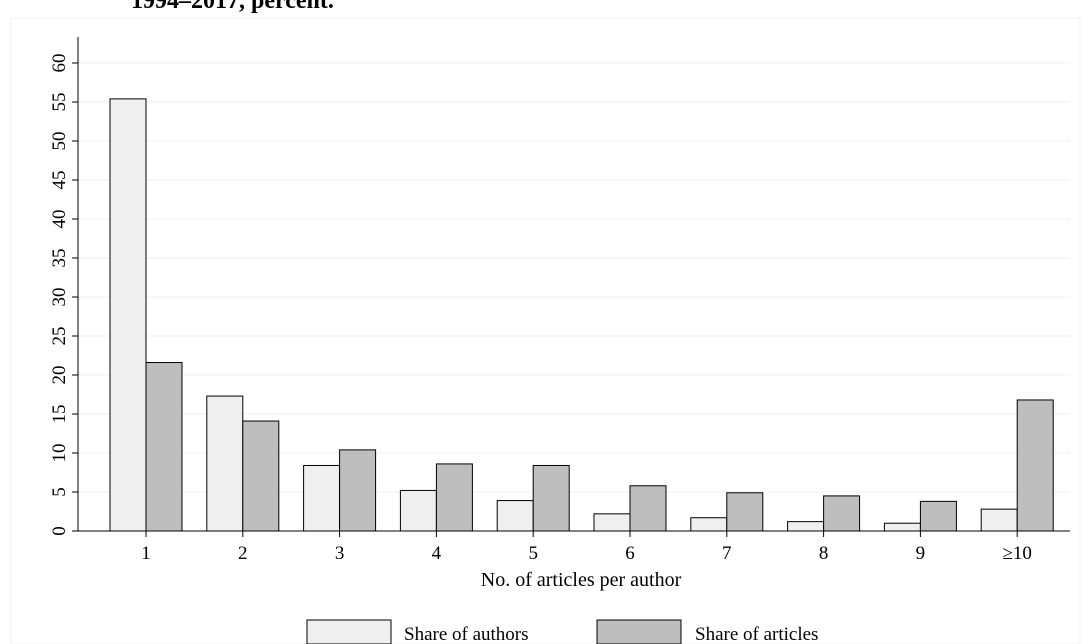 Image resolution: width=1091 pixels, height=644 pixels. I want to click on y-tick-label: 20, so click(59, 375).